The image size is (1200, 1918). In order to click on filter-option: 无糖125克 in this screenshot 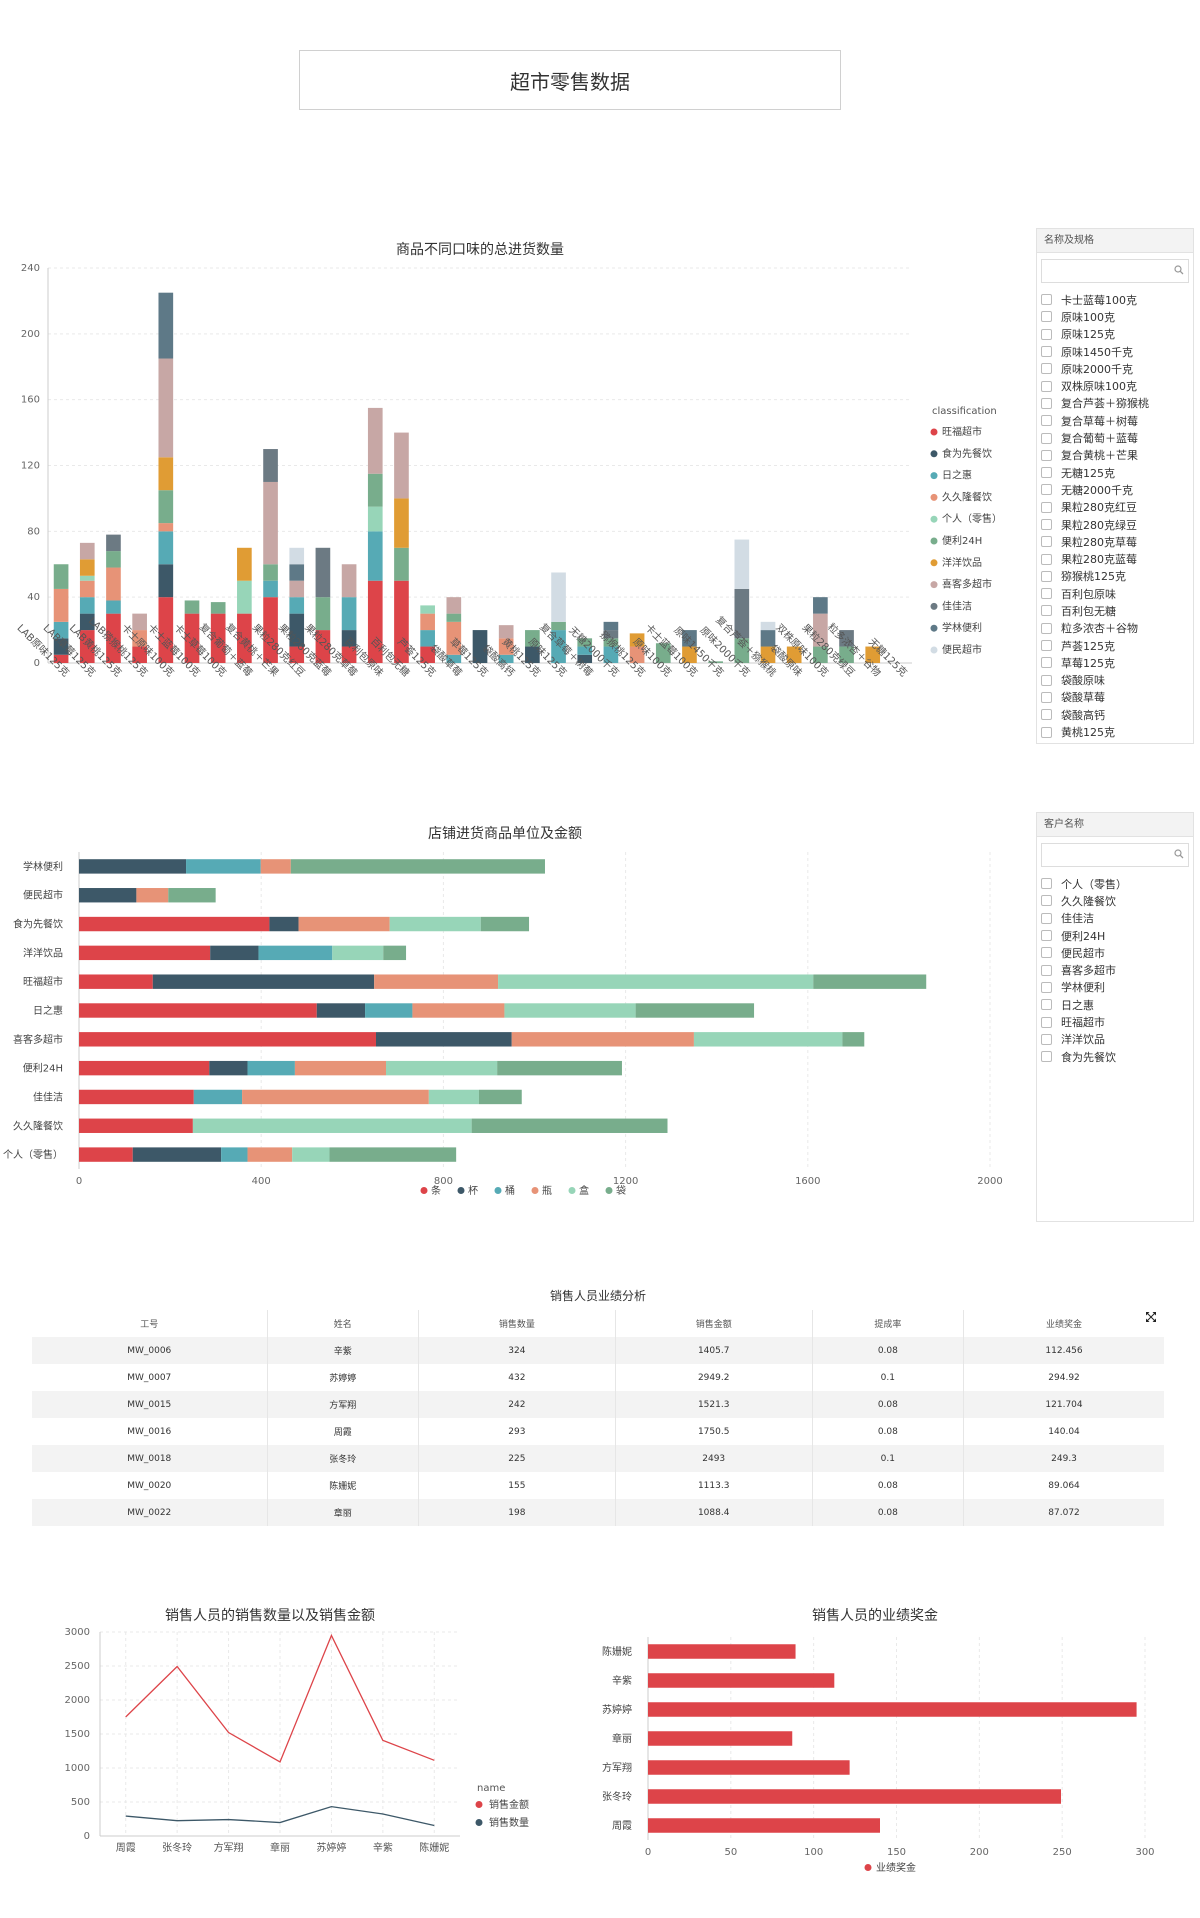, I will do `click(1115, 472)`.